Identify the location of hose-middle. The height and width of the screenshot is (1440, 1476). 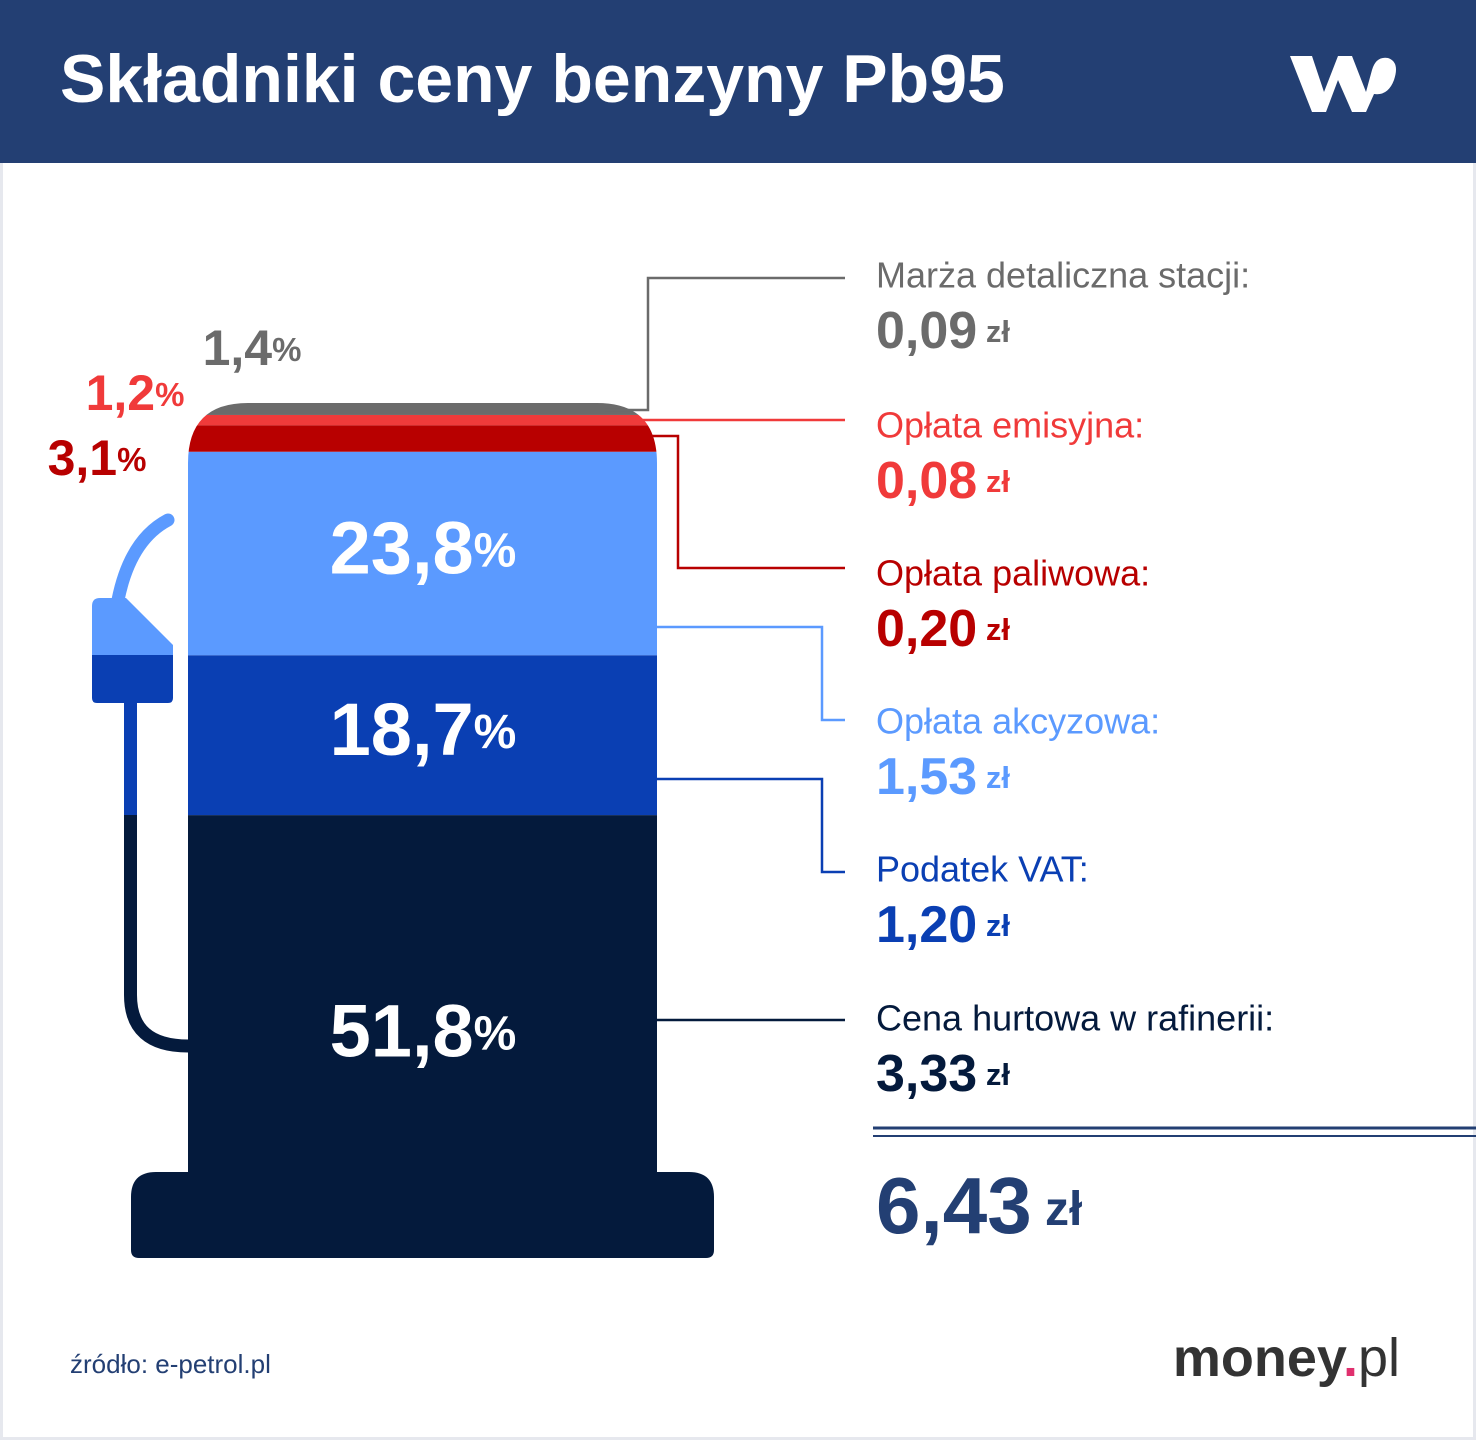
(130, 759).